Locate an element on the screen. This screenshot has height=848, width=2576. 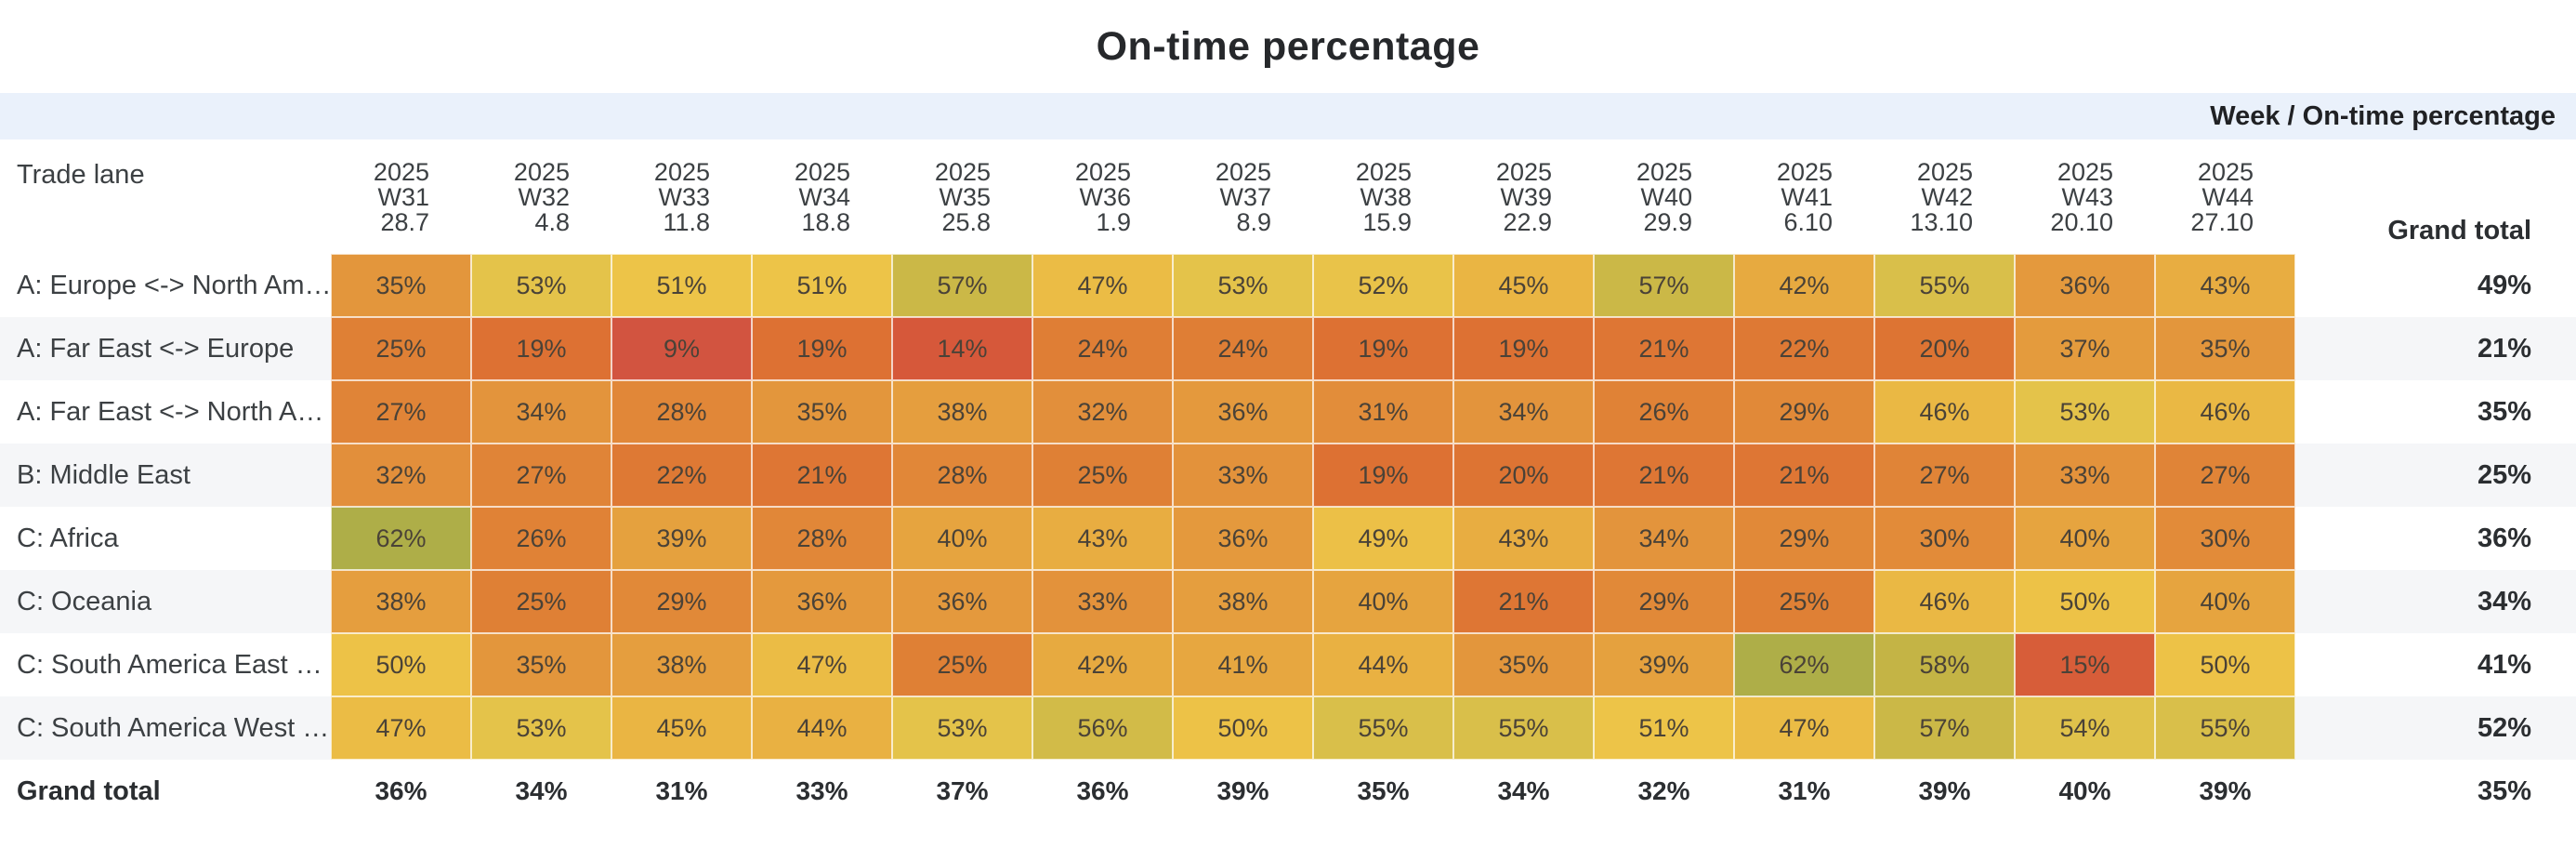
week-header-date: 13.10 is located at coordinates (1941, 222).